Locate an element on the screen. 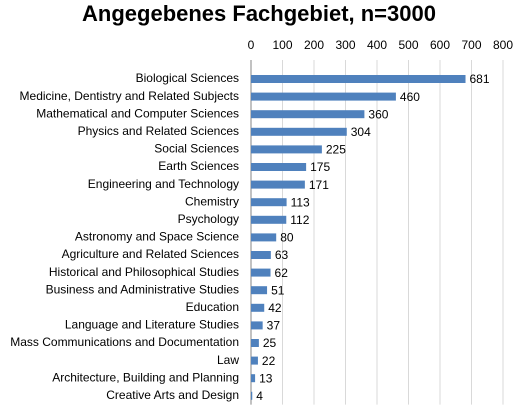  x-tick-label: 200 is located at coordinates (314, 45).